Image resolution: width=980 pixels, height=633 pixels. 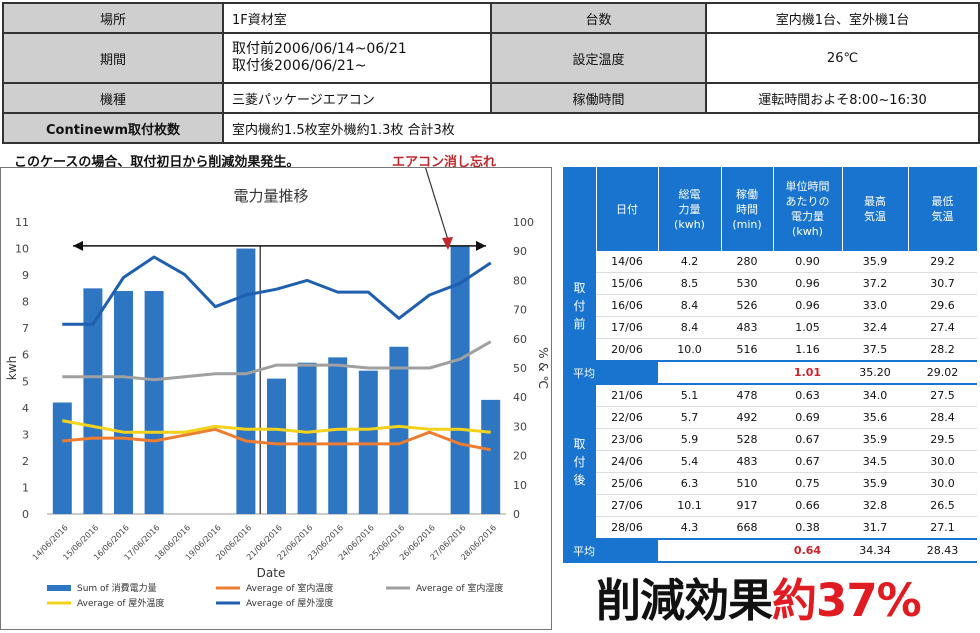 I want to click on period-before: 取付前2006/06/14~06/21, so click(x=319, y=49).